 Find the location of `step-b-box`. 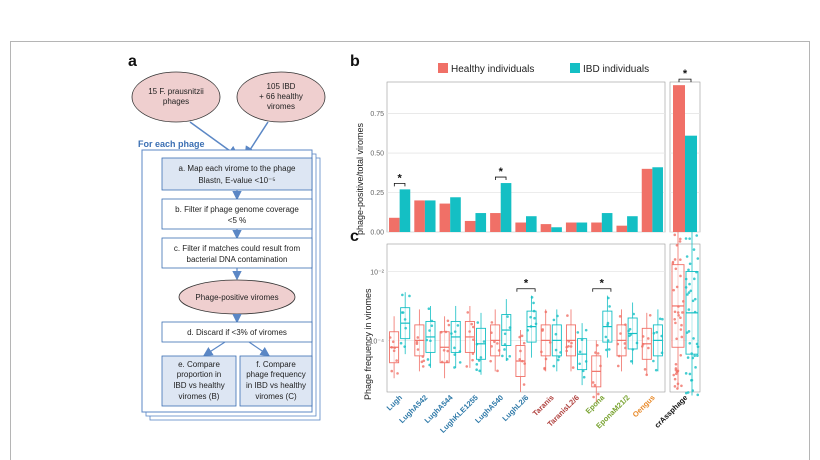

step-b-box is located at coordinates (237, 214).